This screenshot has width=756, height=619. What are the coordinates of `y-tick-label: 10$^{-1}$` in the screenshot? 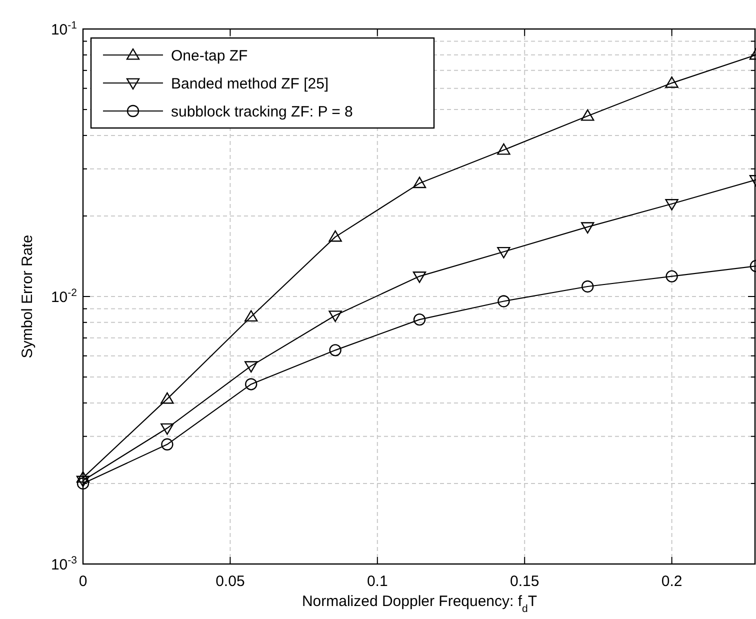 It's located at (64, 28).